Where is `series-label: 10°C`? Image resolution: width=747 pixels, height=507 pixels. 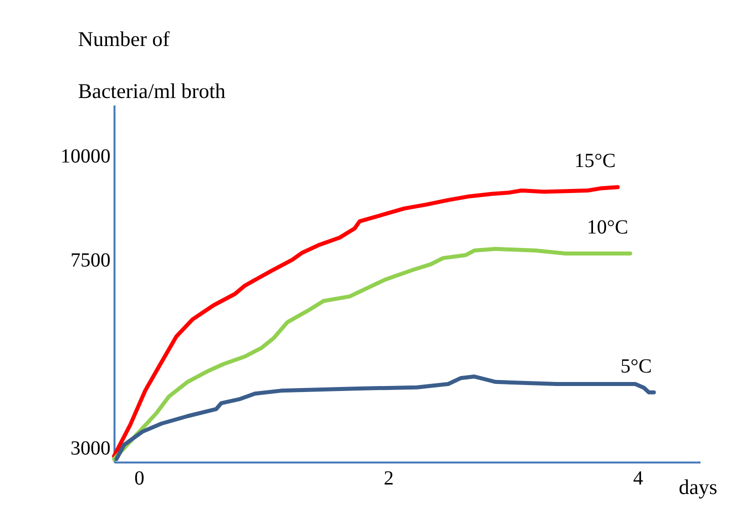 series-label: 10°C is located at coordinates (607, 227).